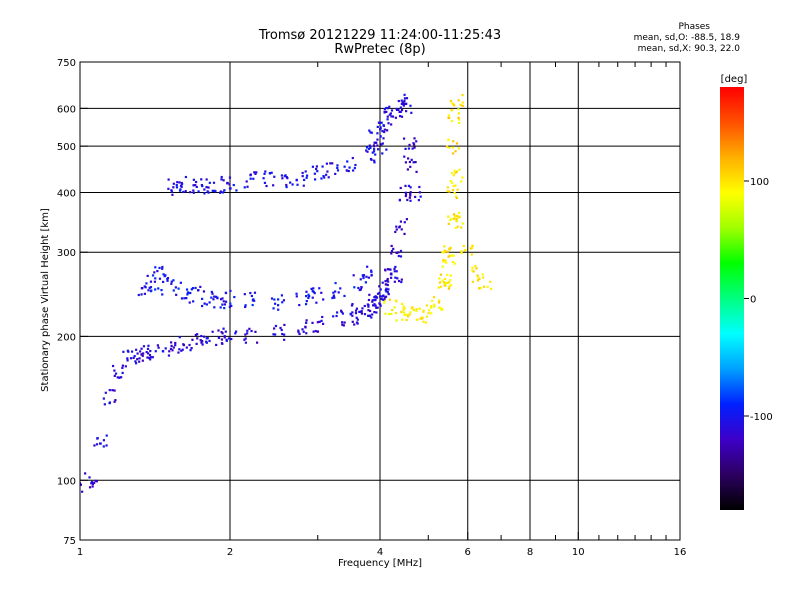  What do you see at coordinates (380, 563) in the screenshot?
I see `x-axis-label: Frequency [MHz]` at bounding box center [380, 563].